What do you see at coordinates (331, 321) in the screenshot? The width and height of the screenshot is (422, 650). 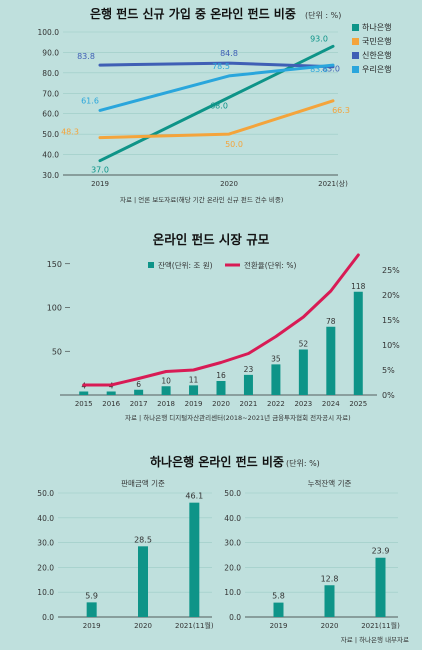 I see `chart2-bar-label: 78` at bounding box center [331, 321].